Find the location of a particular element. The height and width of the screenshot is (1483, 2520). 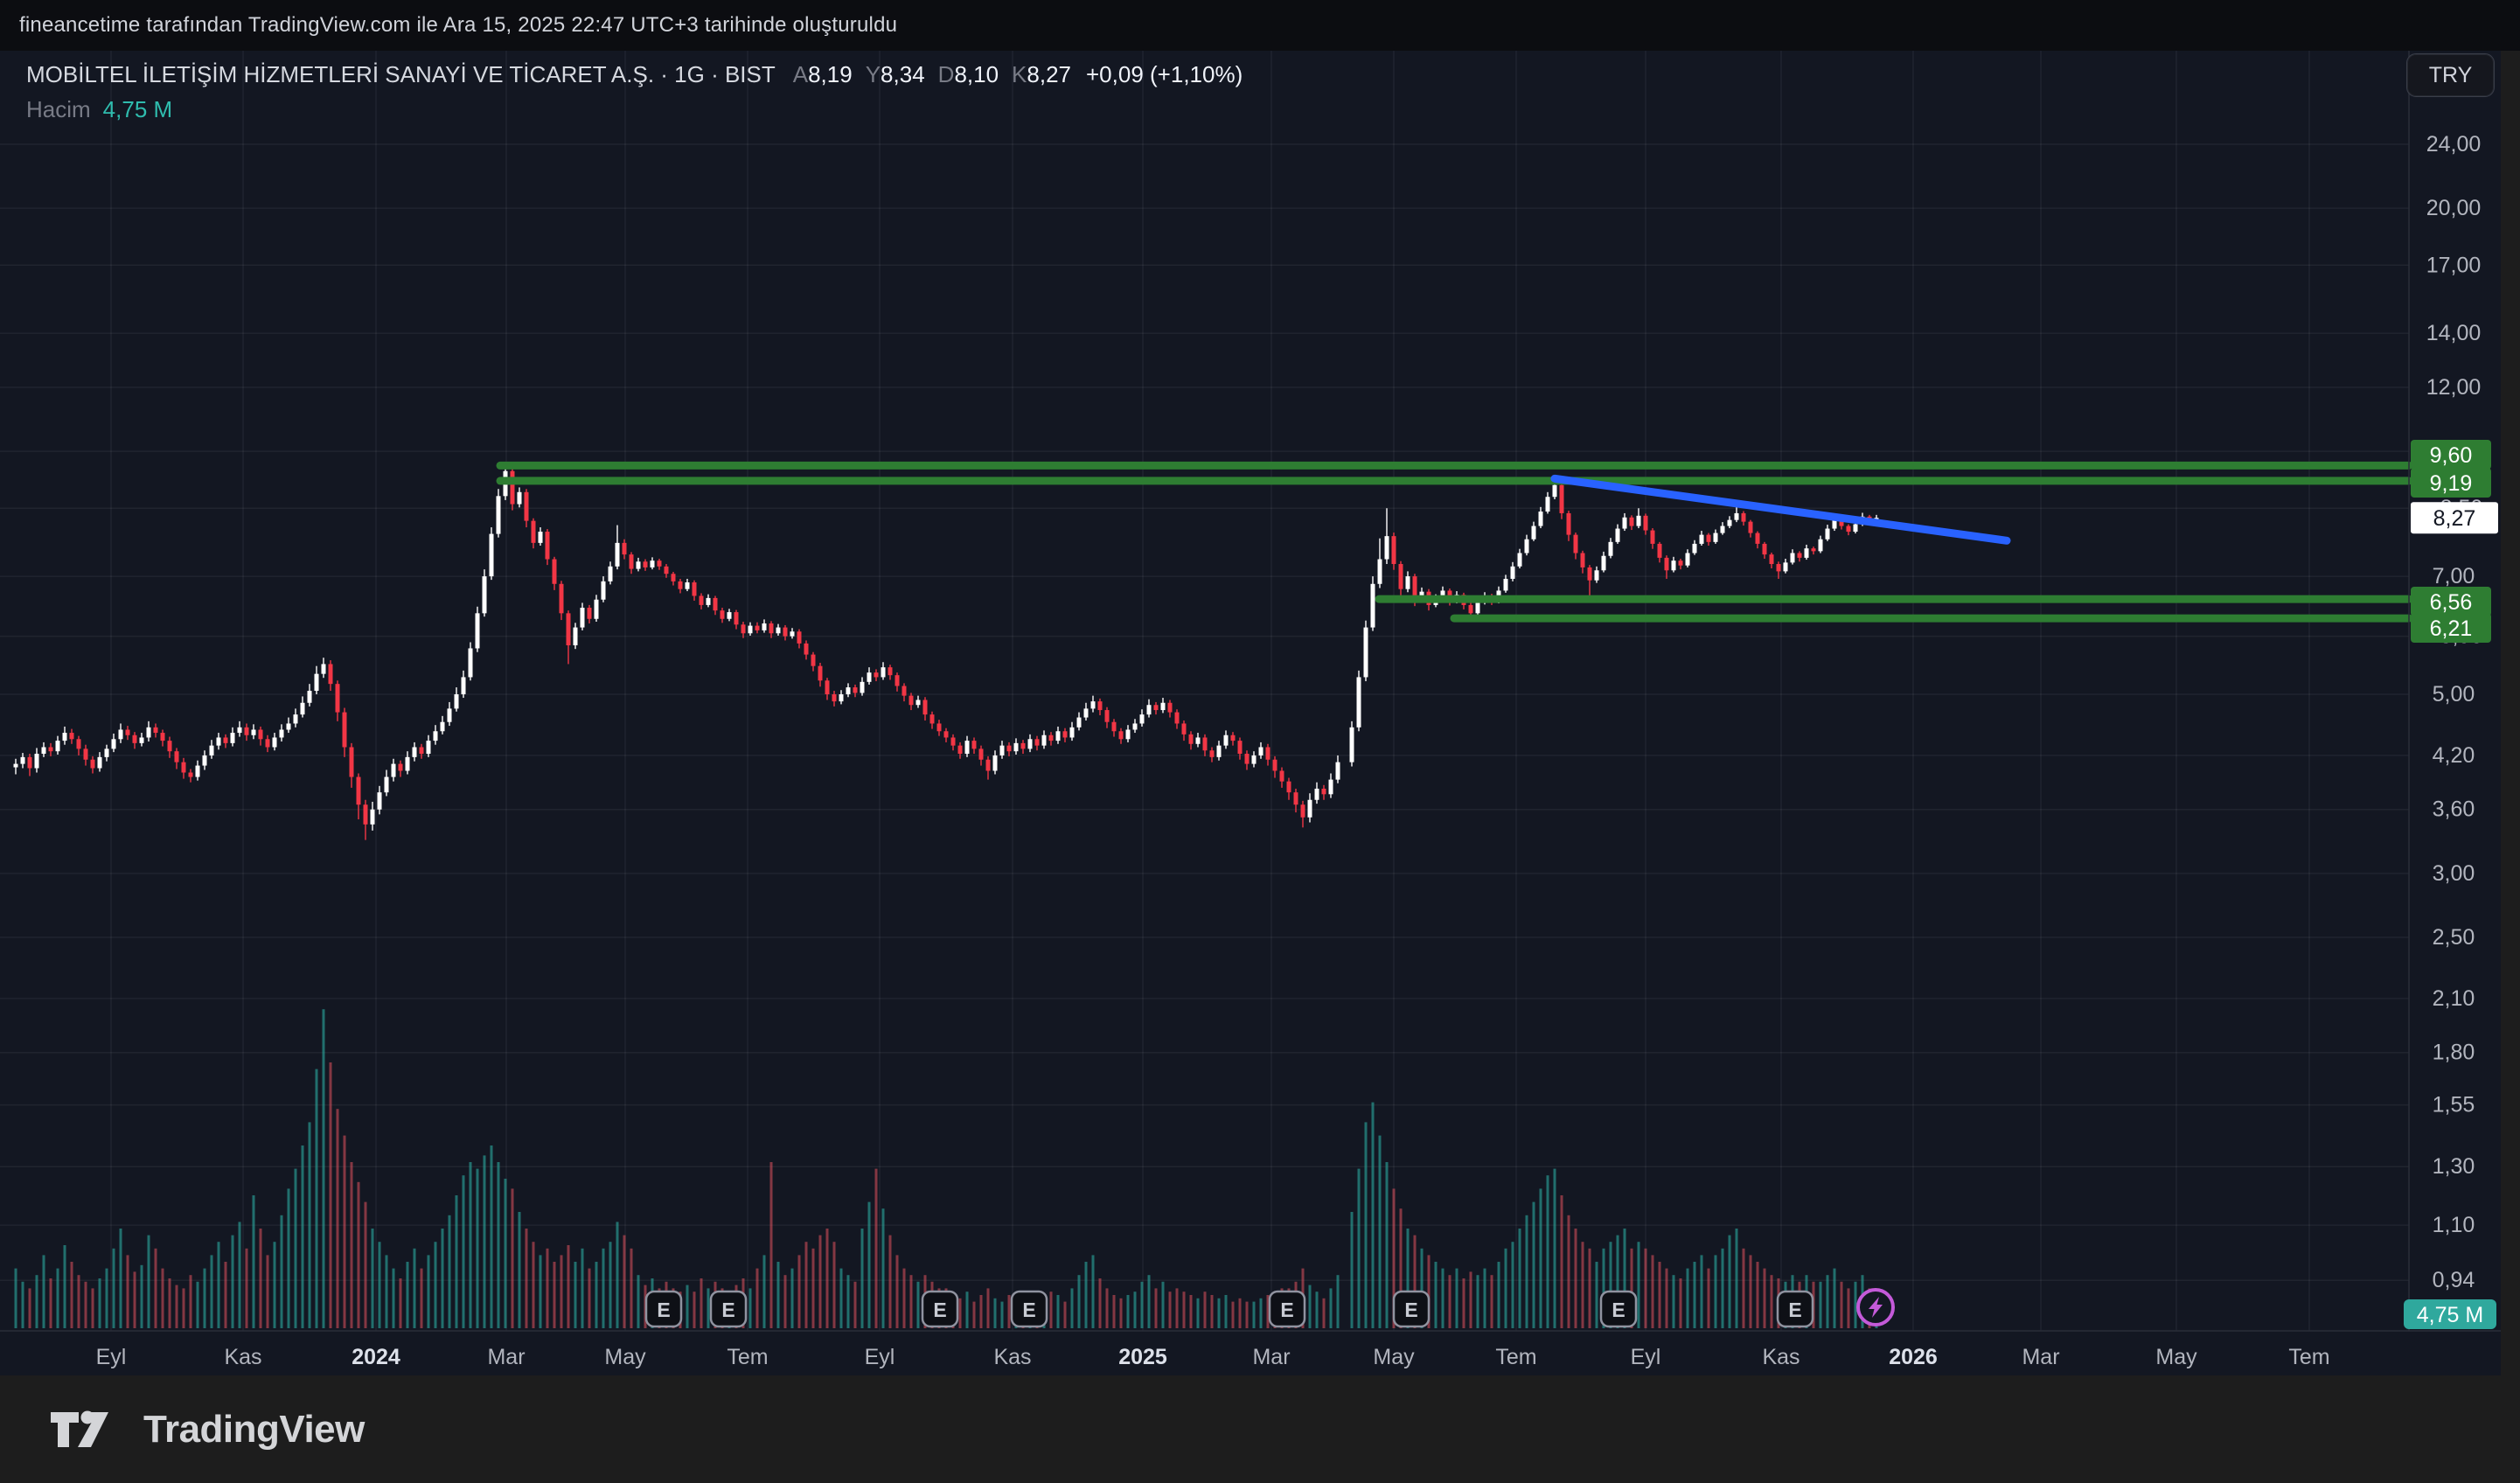

price-tick-label: 20,00 is located at coordinates (2454, 208).